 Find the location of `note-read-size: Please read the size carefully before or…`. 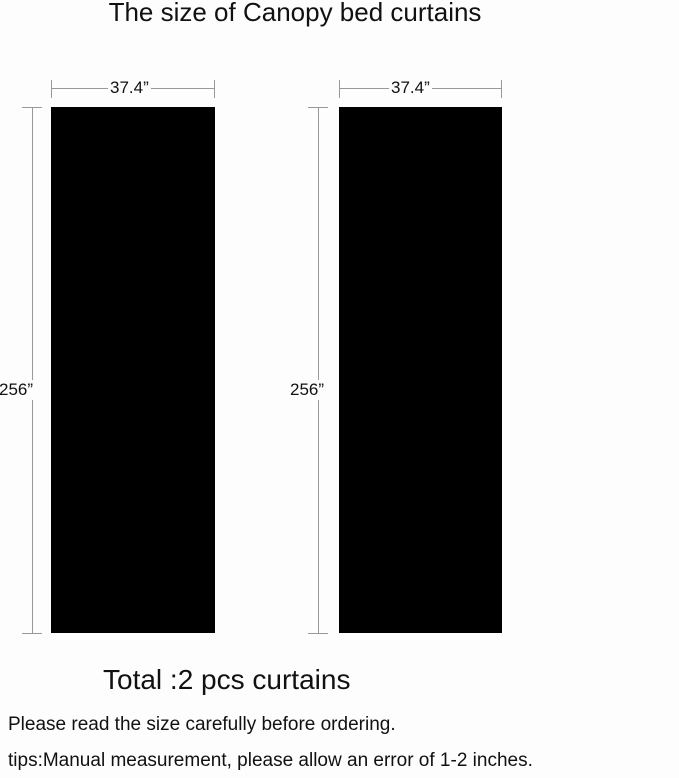

note-read-size: Please read the size carefully before or… is located at coordinates (202, 724).